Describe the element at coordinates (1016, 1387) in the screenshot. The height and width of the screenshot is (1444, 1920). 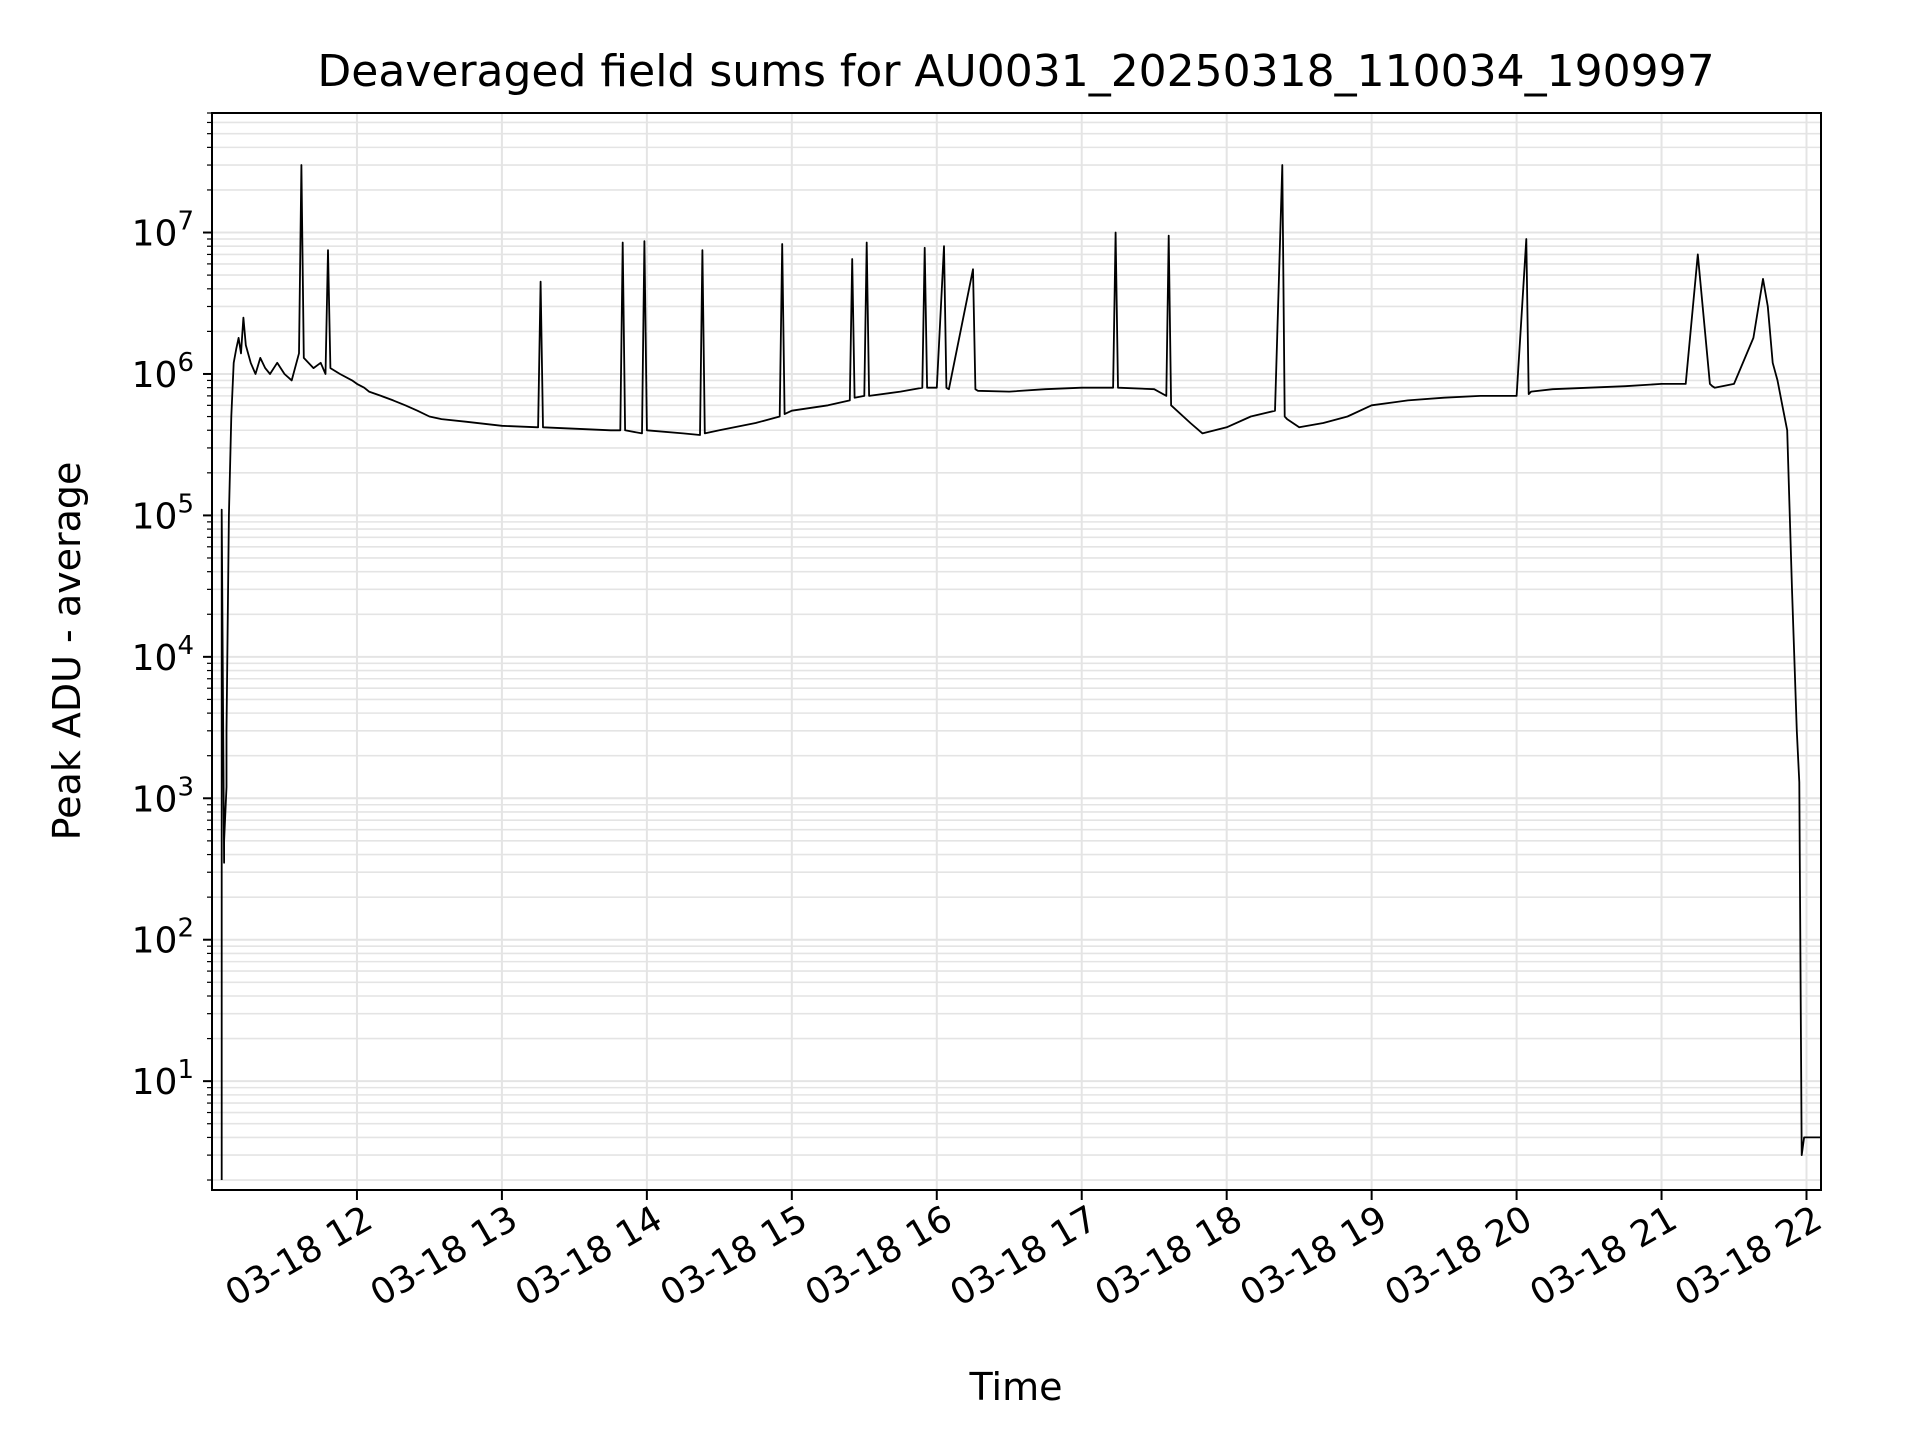
I see `x-axis-label: Time` at that location.